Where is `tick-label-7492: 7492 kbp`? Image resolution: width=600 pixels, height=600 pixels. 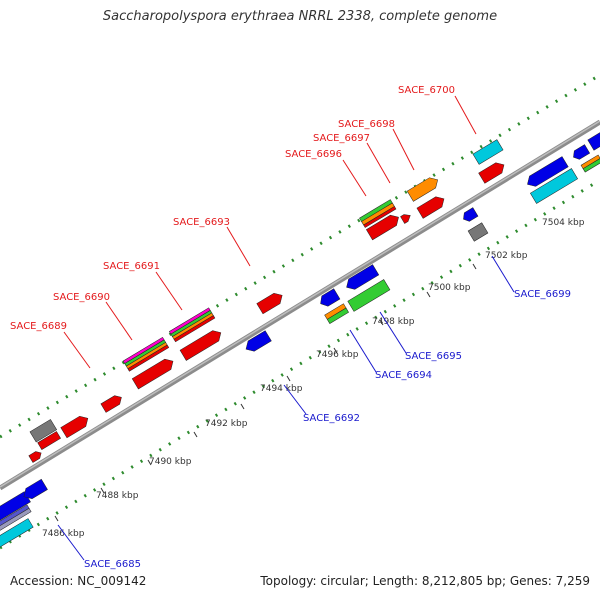
tick-label-7492: 7492 kbp is located at coordinates (226, 424).